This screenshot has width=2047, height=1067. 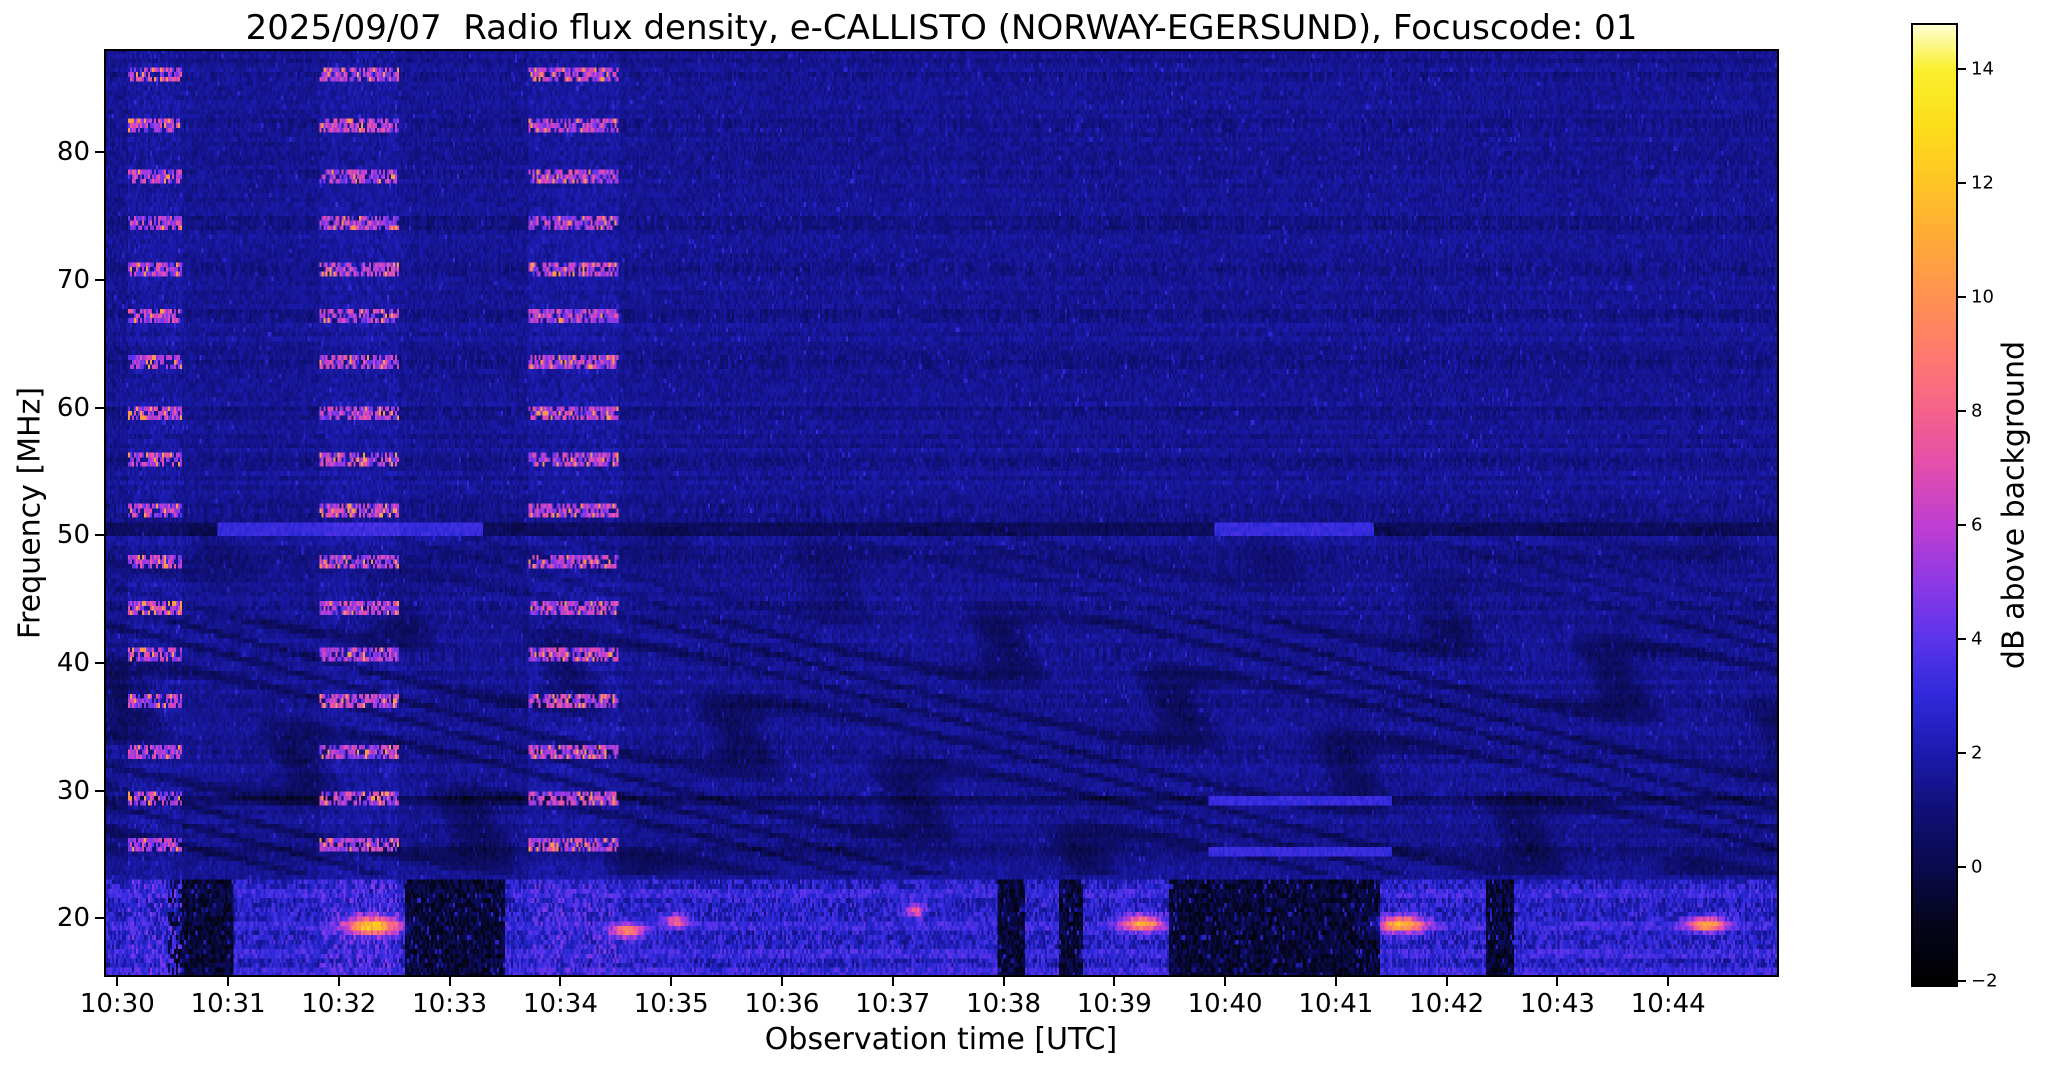 What do you see at coordinates (450, 1004) in the screenshot?
I see `x-tick-label: 10:33` at bounding box center [450, 1004].